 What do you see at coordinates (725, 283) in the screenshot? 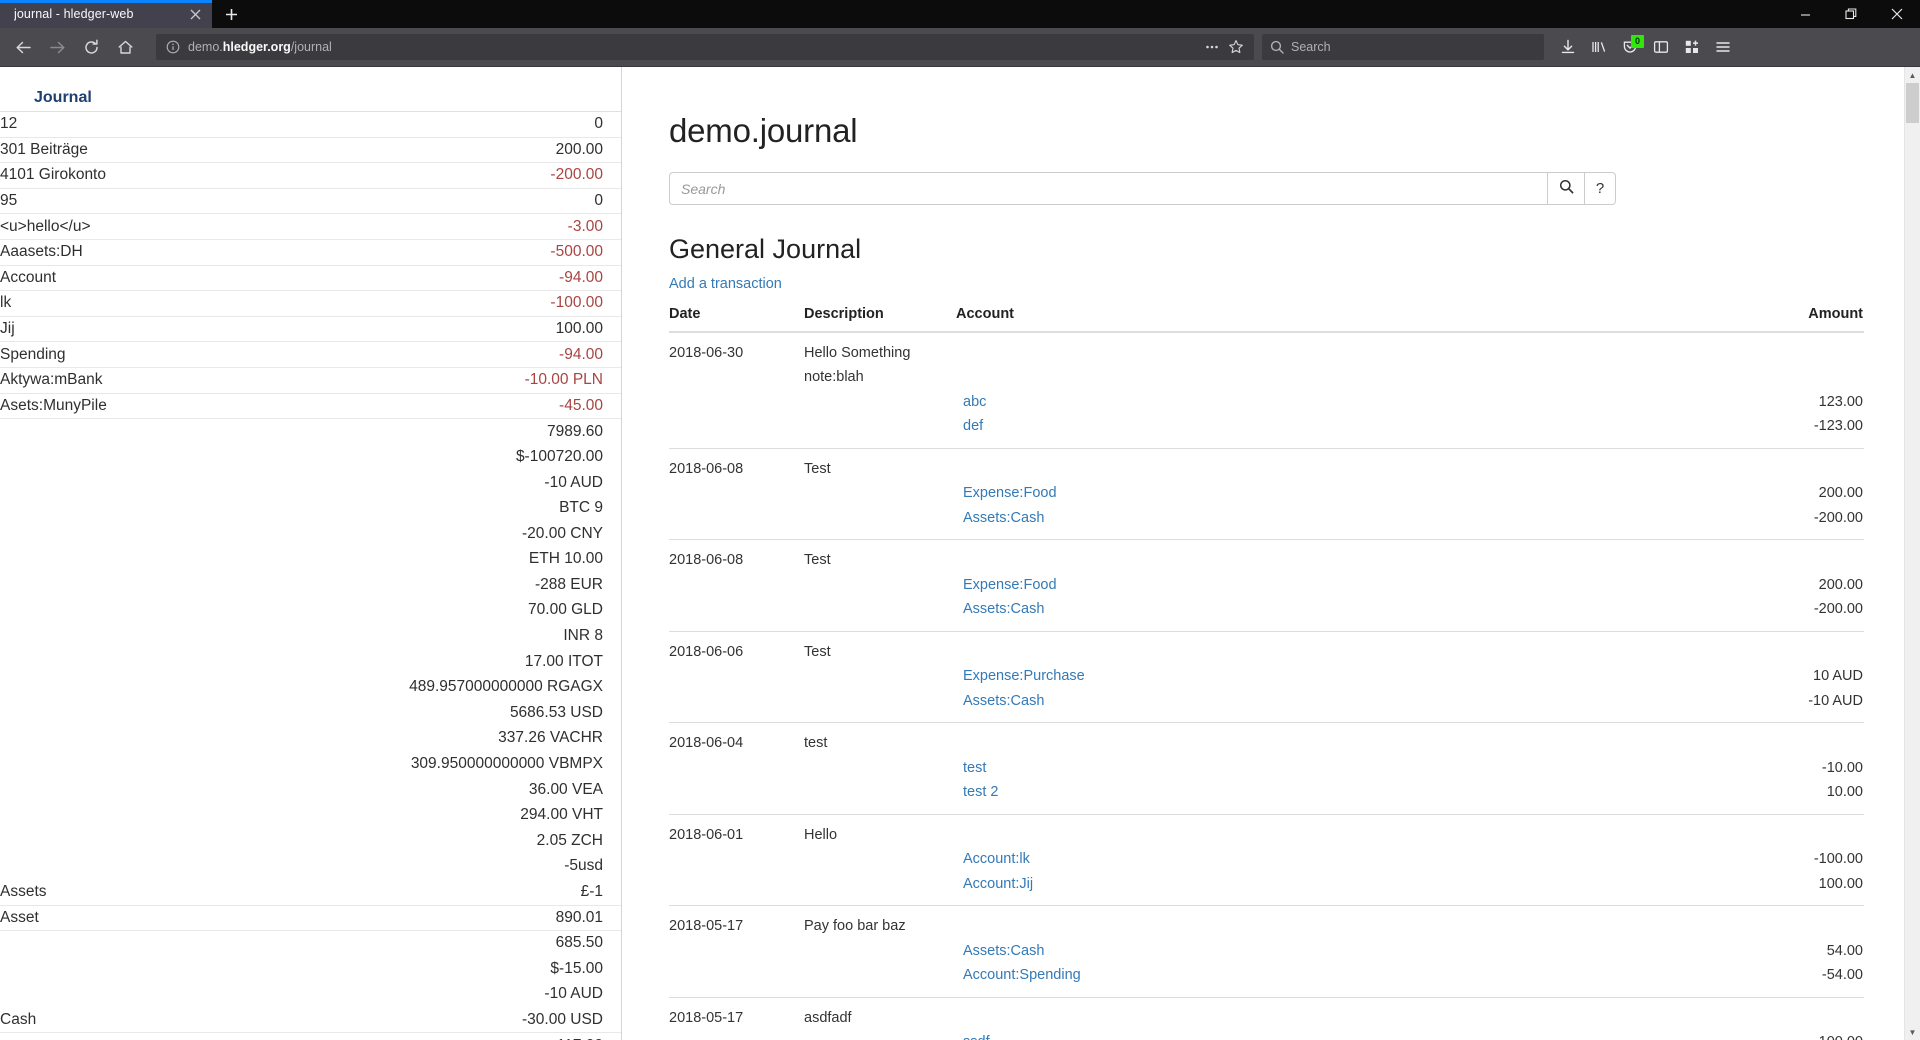
I see `add-transaction-link: Add a transaction` at bounding box center [725, 283].